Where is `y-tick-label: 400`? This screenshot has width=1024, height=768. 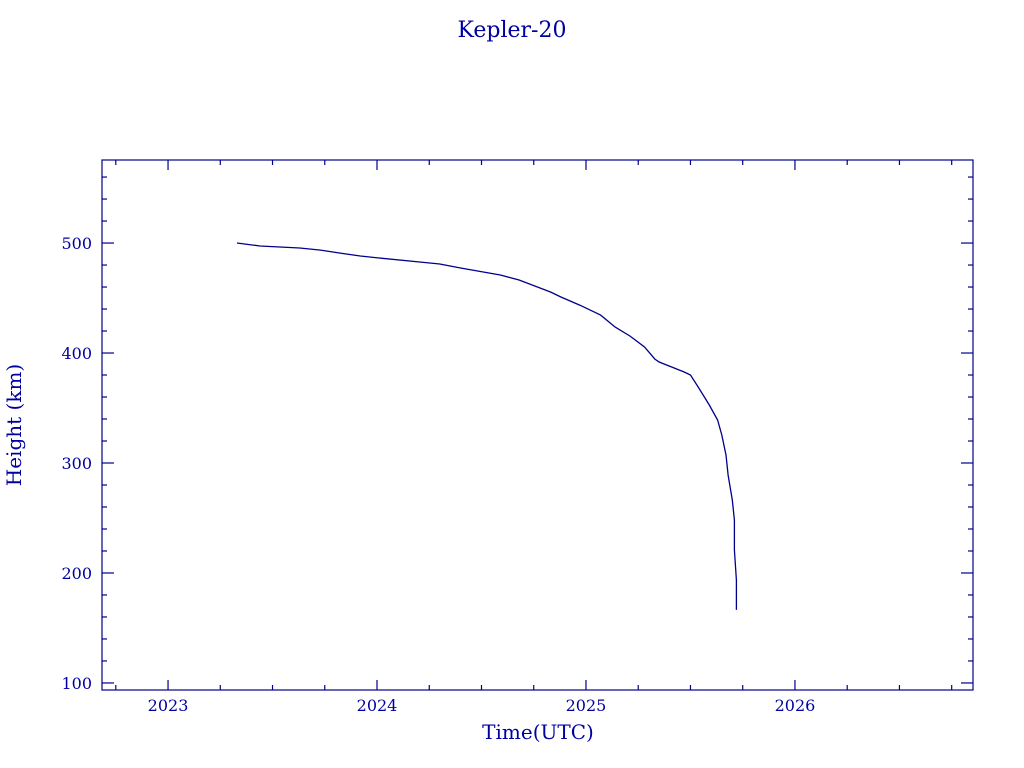 y-tick-label: 400 is located at coordinates (76, 353).